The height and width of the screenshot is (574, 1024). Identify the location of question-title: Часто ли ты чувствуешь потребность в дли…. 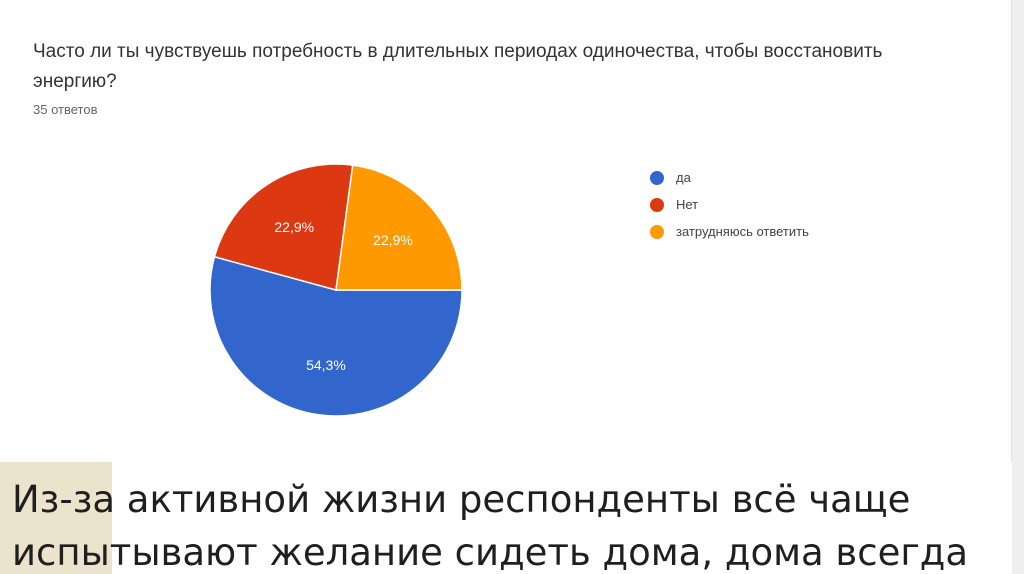
(458, 66).